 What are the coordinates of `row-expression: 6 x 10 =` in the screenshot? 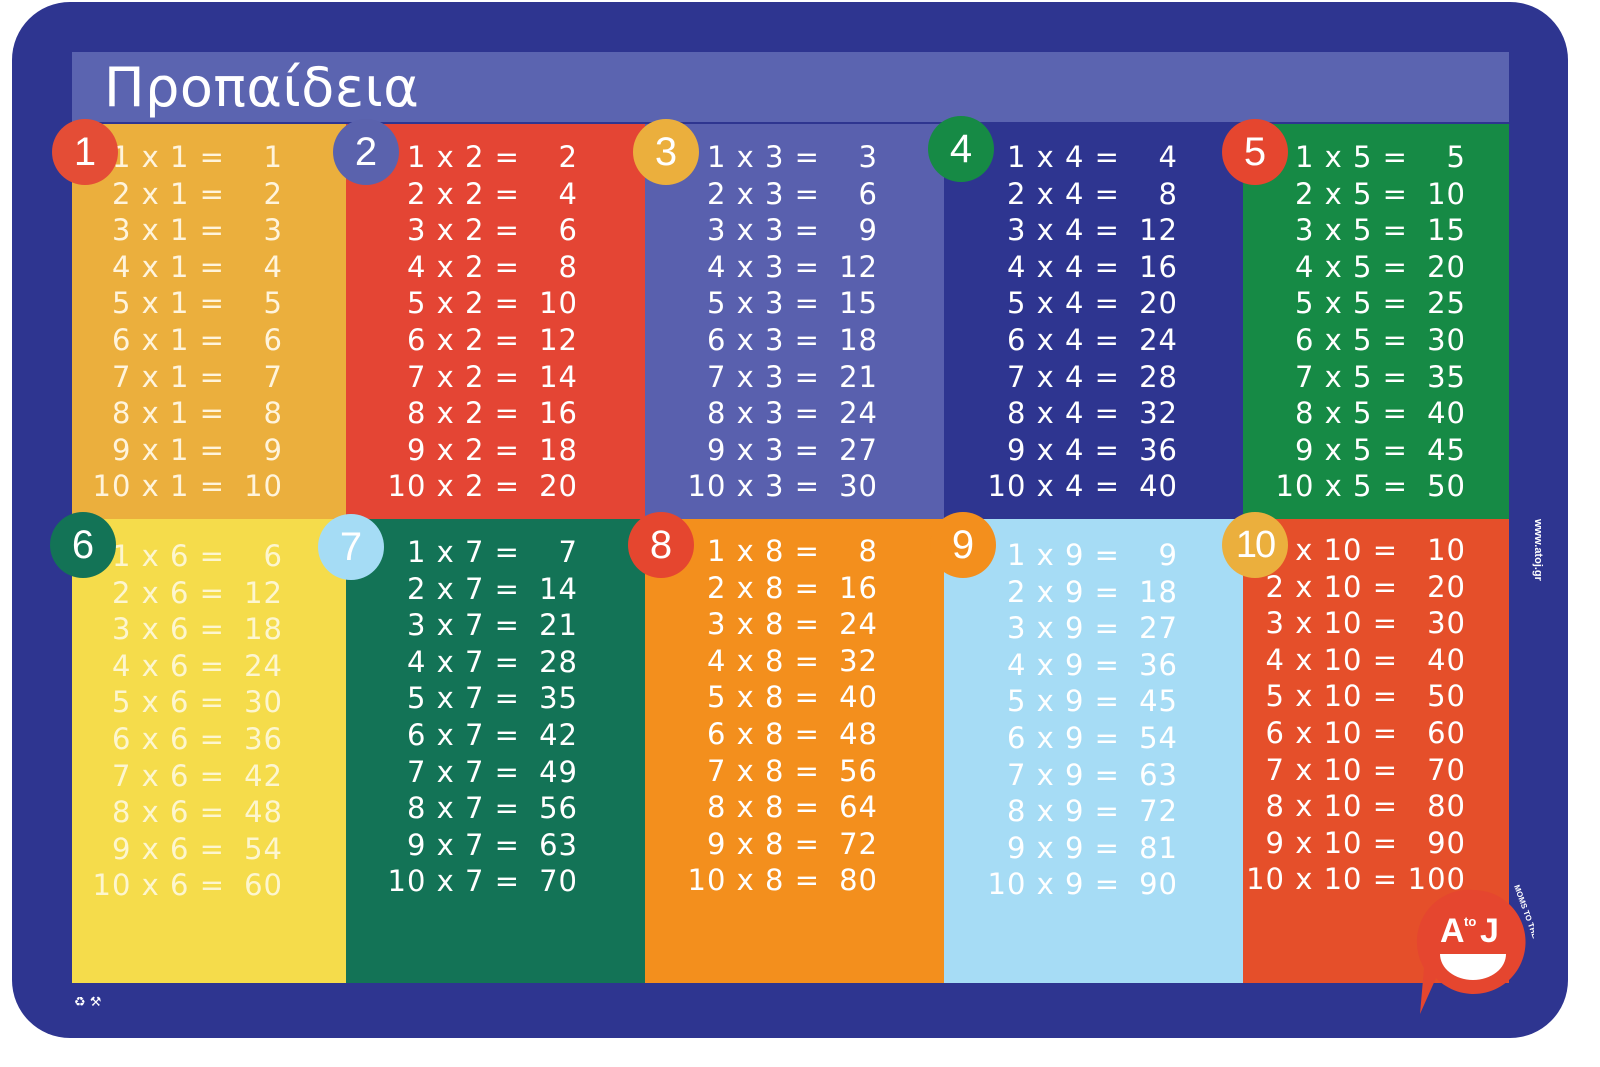 It's located at (1331, 732).